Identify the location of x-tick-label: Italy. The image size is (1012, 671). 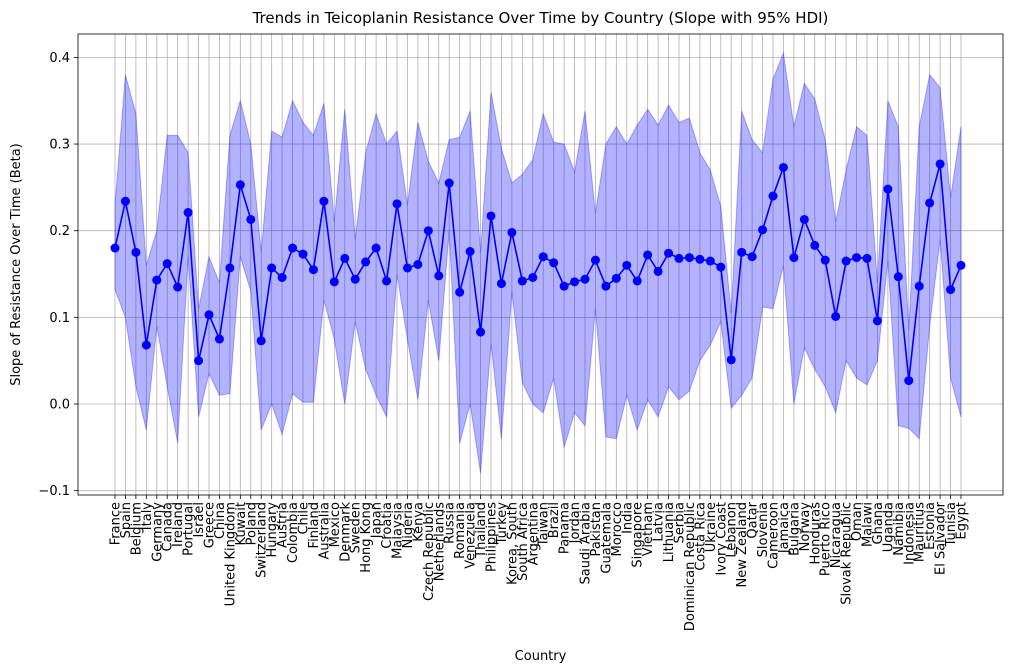
(147, 516).